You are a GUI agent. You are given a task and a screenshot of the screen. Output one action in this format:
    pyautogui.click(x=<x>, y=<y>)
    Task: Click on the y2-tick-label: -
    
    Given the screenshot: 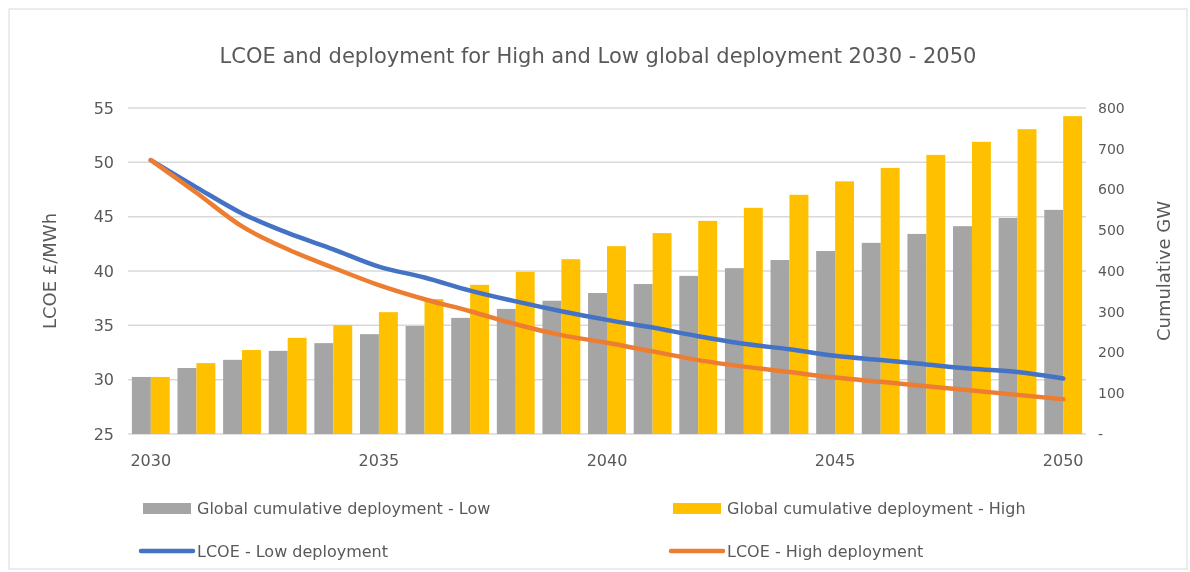 What is the action you would take?
    pyautogui.click(x=1101, y=433)
    